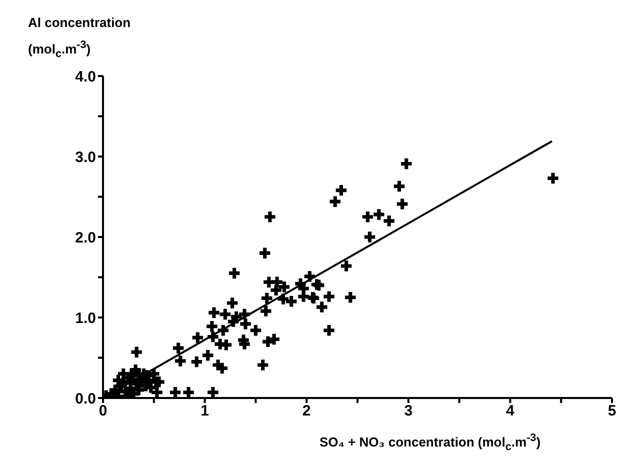 The image size is (619, 464). I want to click on x-tick-label: 1, so click(204, 411).